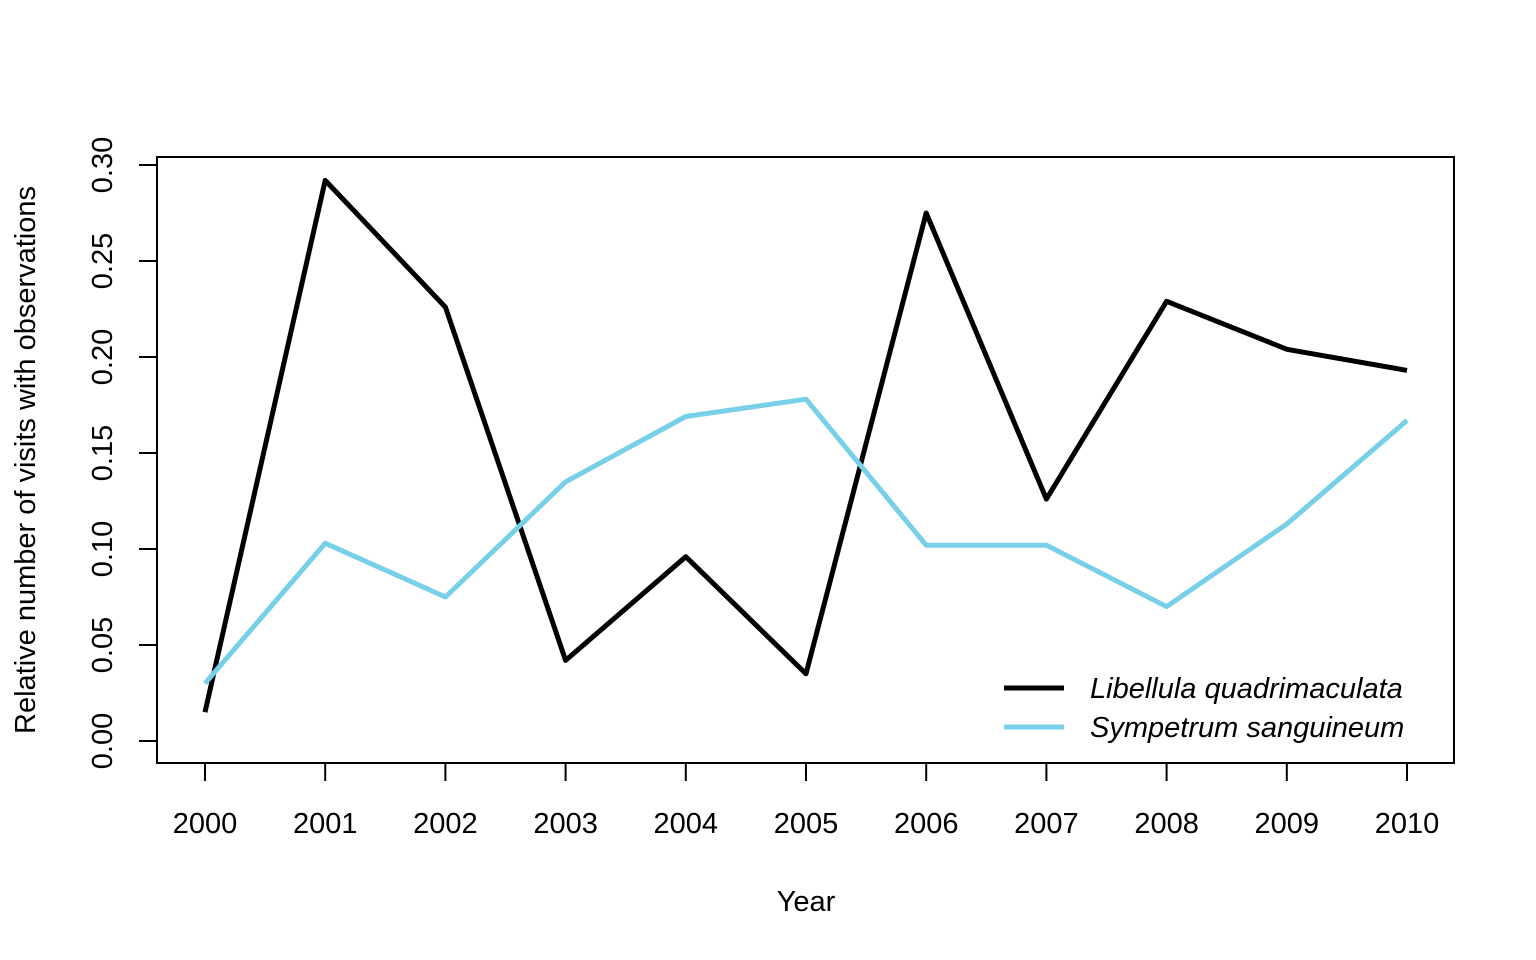  I want to click on y-tick-label: 0.30, so click(103, 165).